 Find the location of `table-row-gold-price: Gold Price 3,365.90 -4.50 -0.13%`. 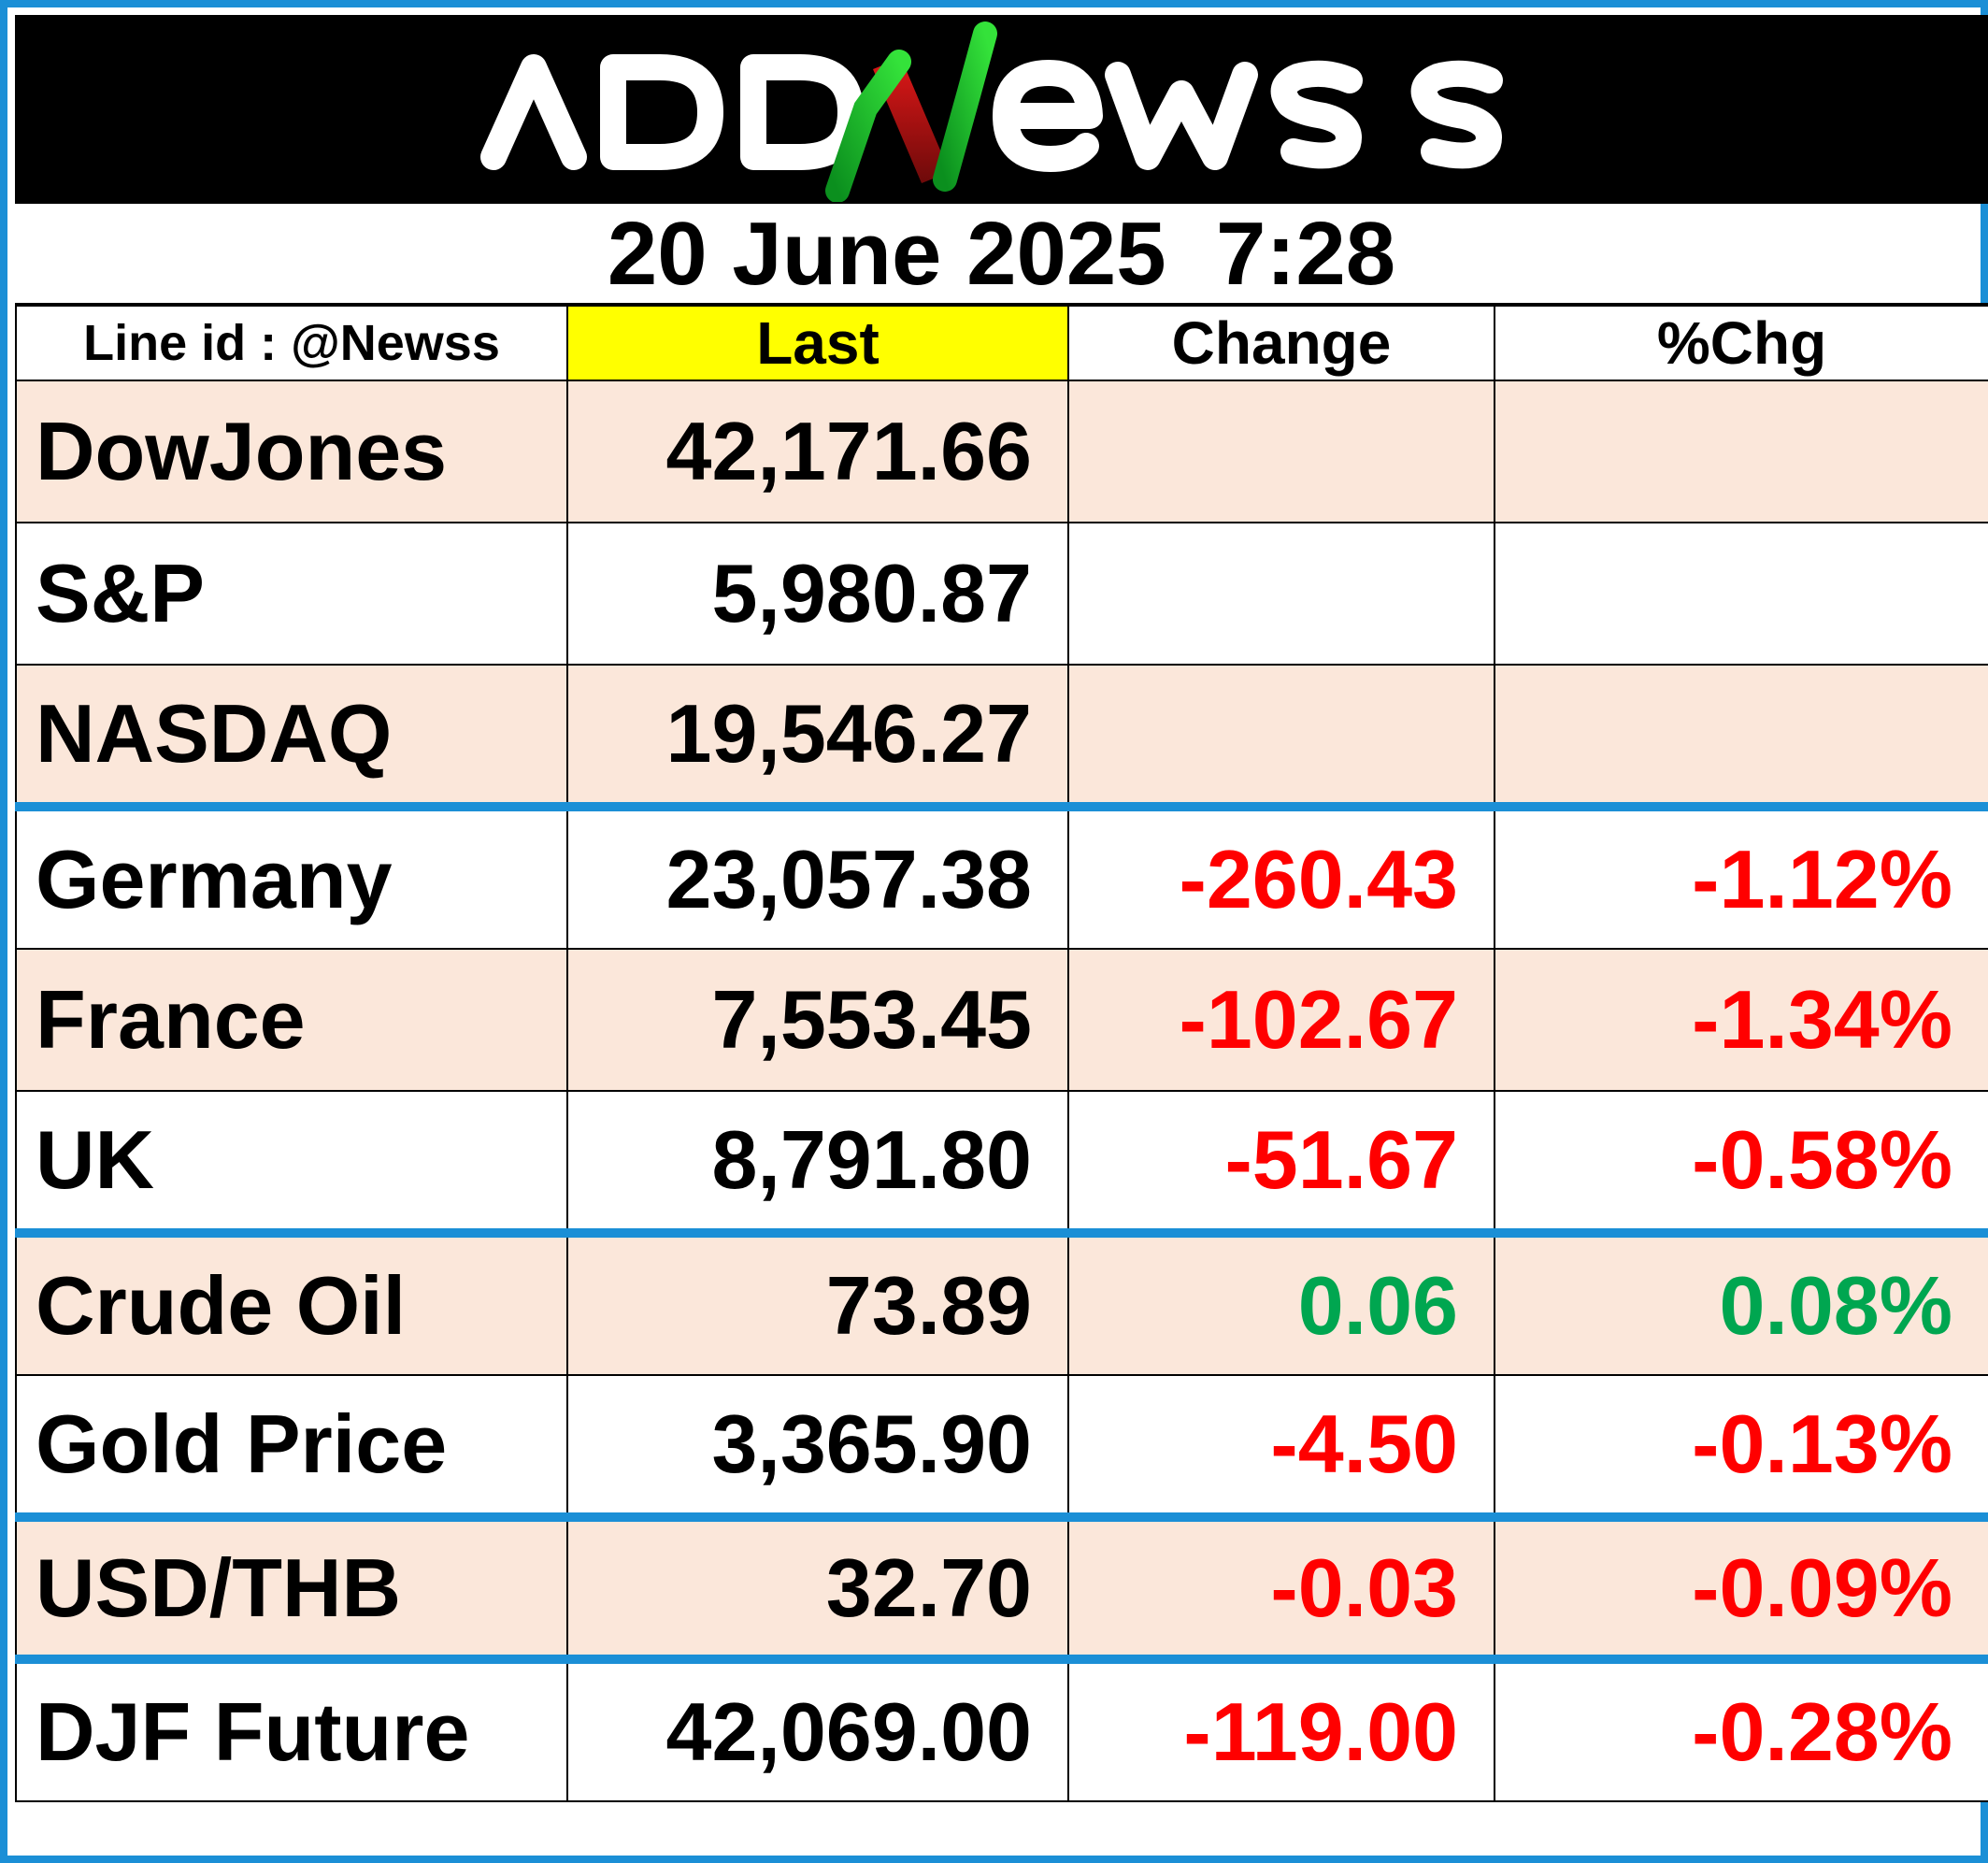

table-row-gold-price: Gold Price 3,365.90 -4.50 -0.13% is located at coordinates (1001, 1446).